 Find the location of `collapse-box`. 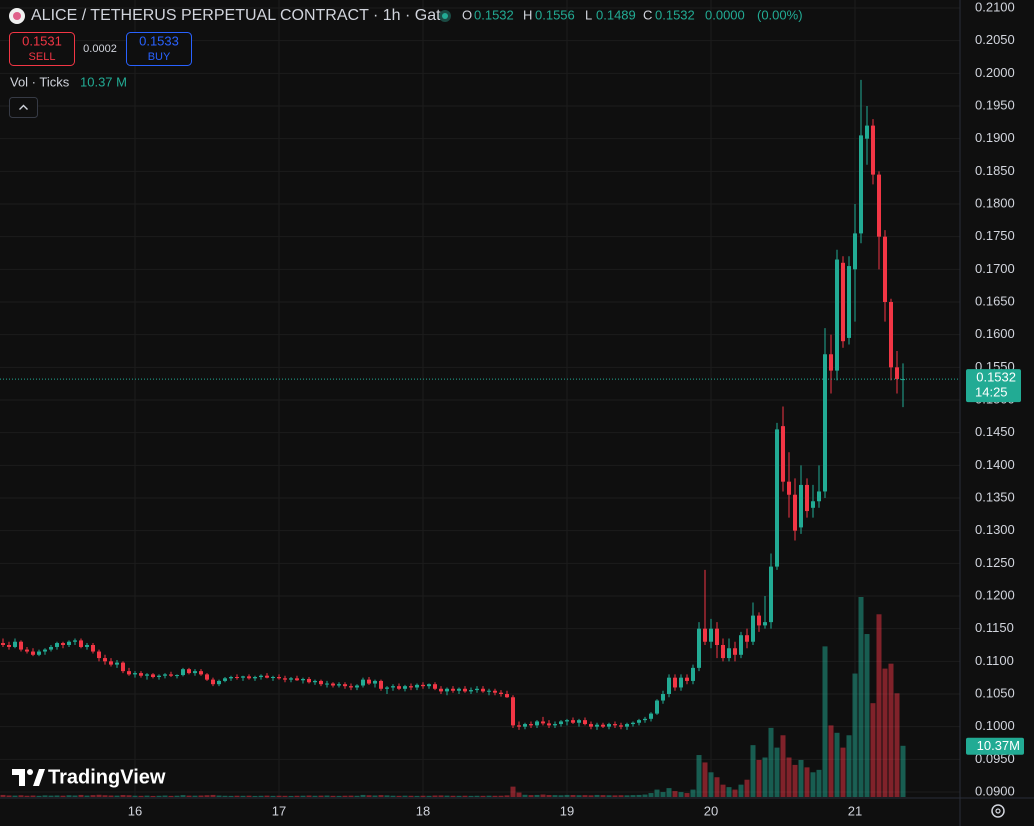

collapse-box is located at coordinates (23, 107).